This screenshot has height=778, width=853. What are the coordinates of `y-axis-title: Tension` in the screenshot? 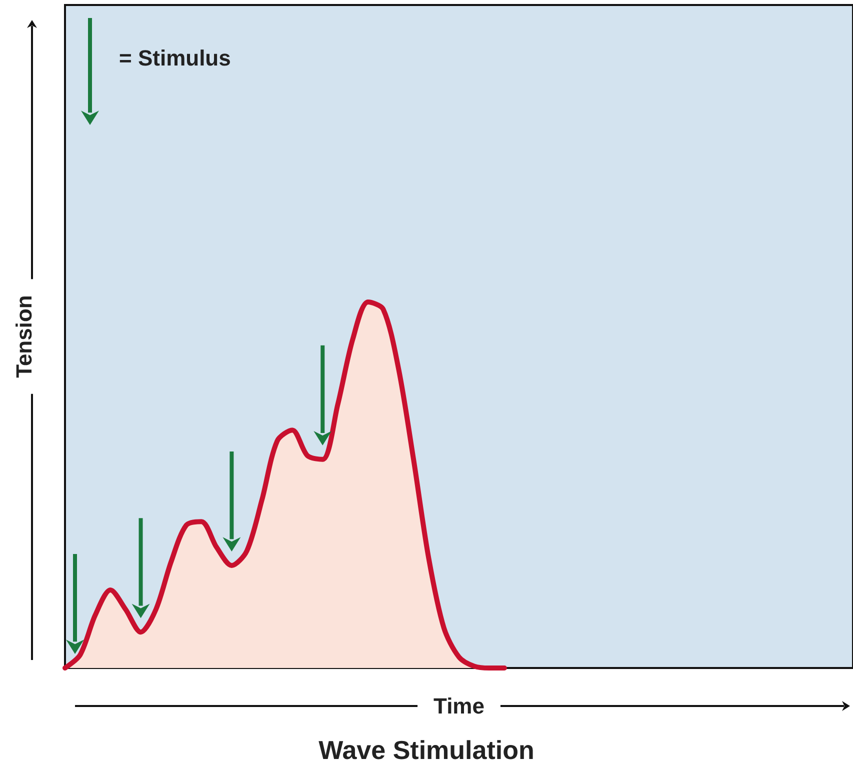 It's located at (24, 336).